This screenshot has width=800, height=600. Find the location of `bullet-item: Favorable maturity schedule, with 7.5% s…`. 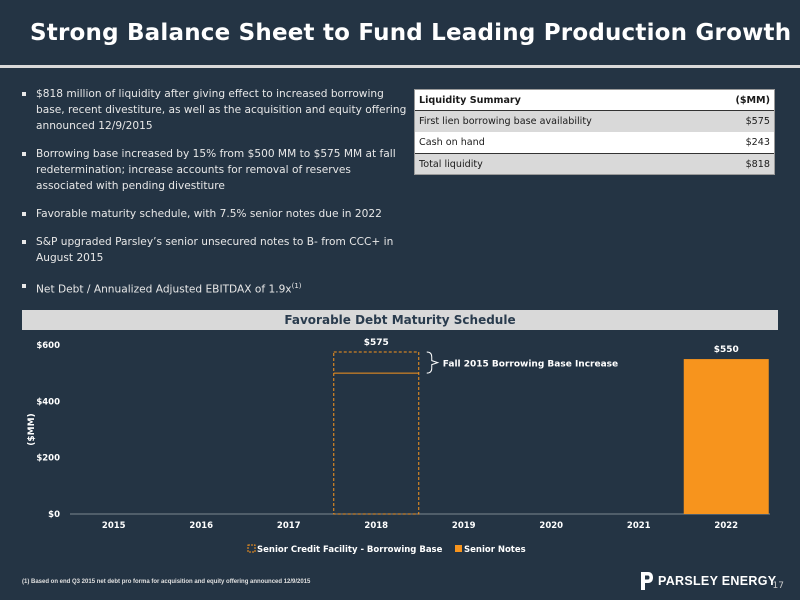

bullet-item: Favorable maturity schedule, with 7.5% s… is located at coordinates (216, 214).